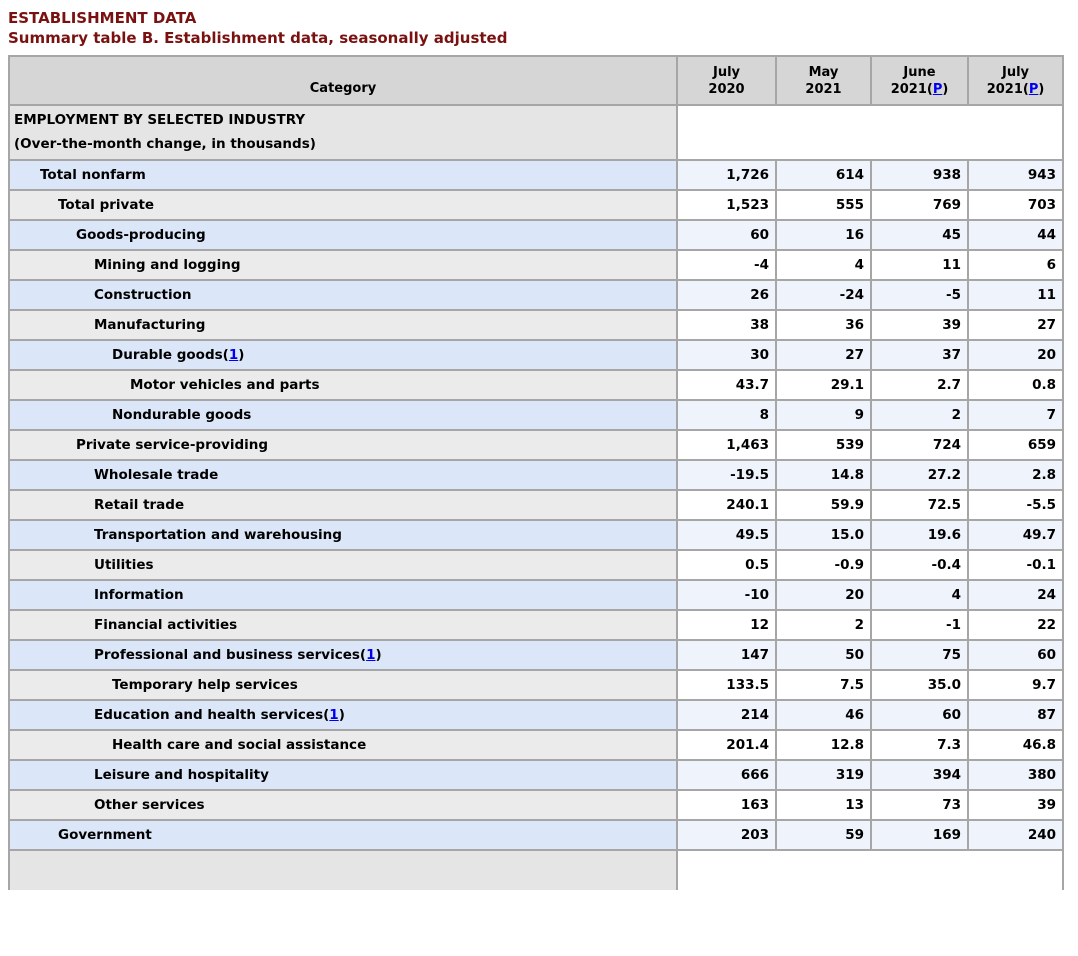 The width and height of the screenshot is (1078, 956). I want to click on value-cell: 75, so click(919, 655).